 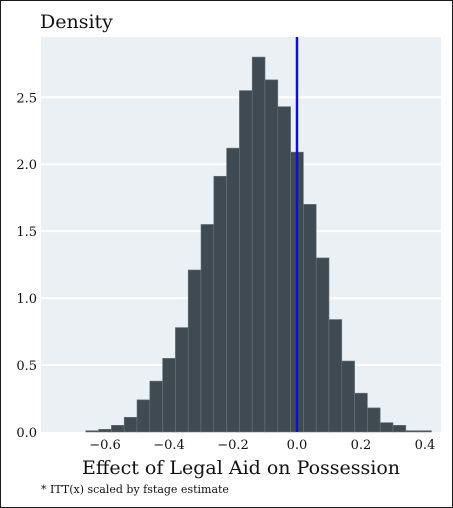 I want to click on x-tick-label: −0.4, so click(x=169, y=445).